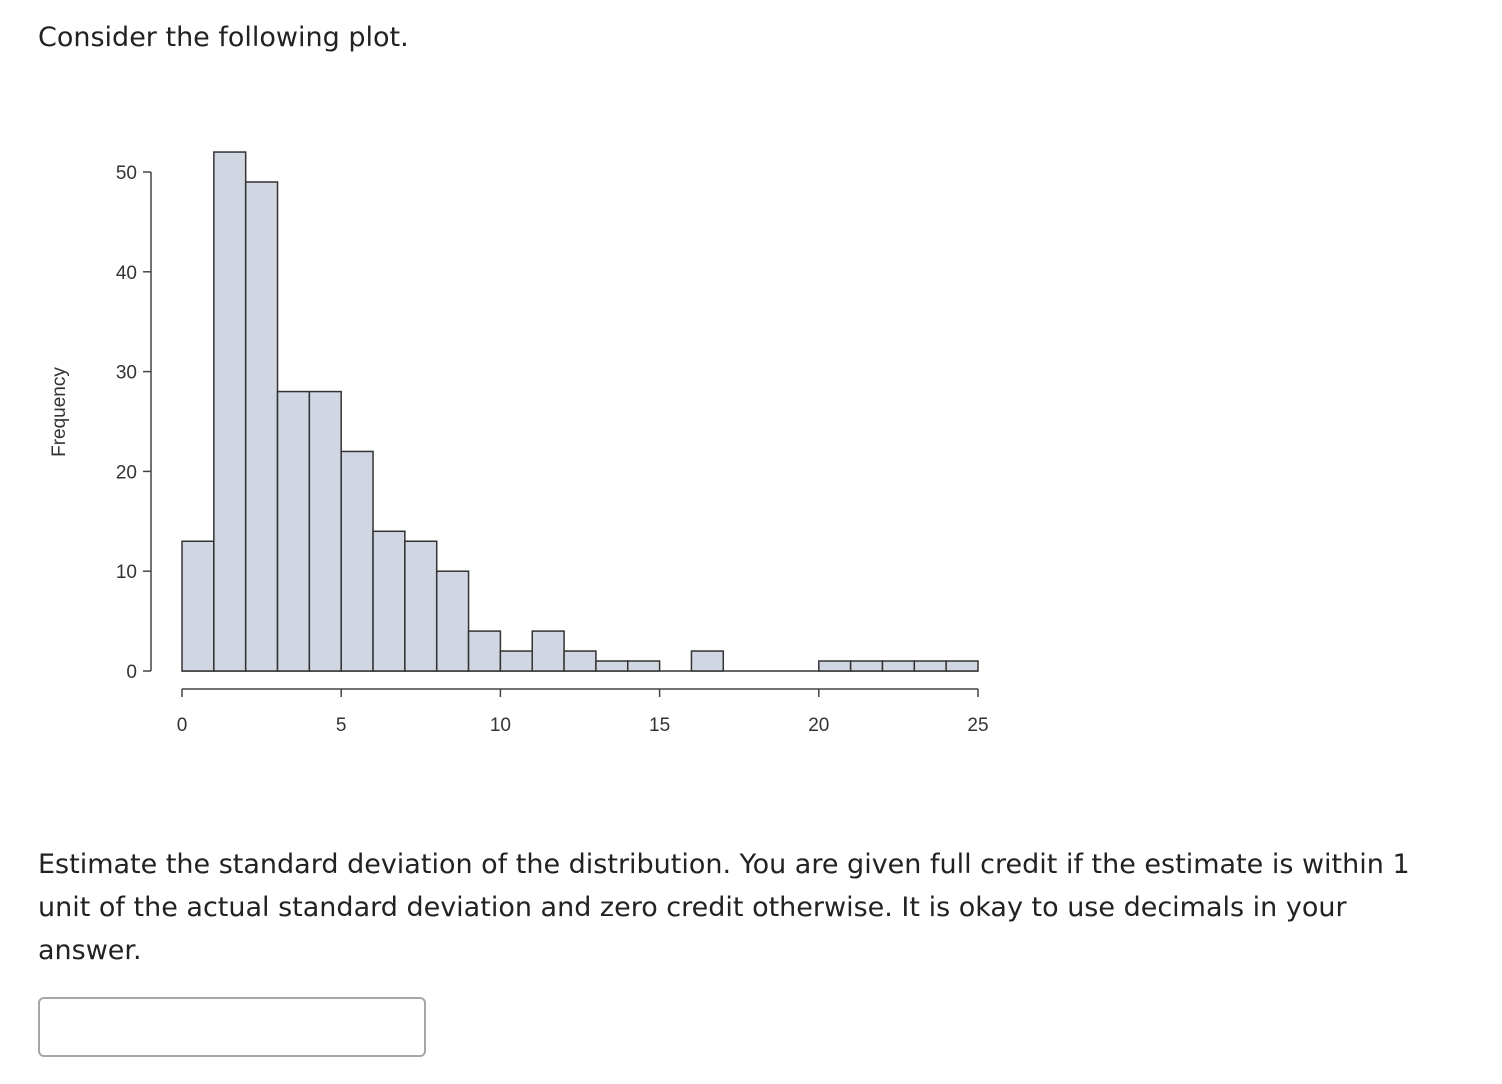  Describe the element at coordinates (126, 472) in the screenshot. I see `y-tick-label: 20` at that location.